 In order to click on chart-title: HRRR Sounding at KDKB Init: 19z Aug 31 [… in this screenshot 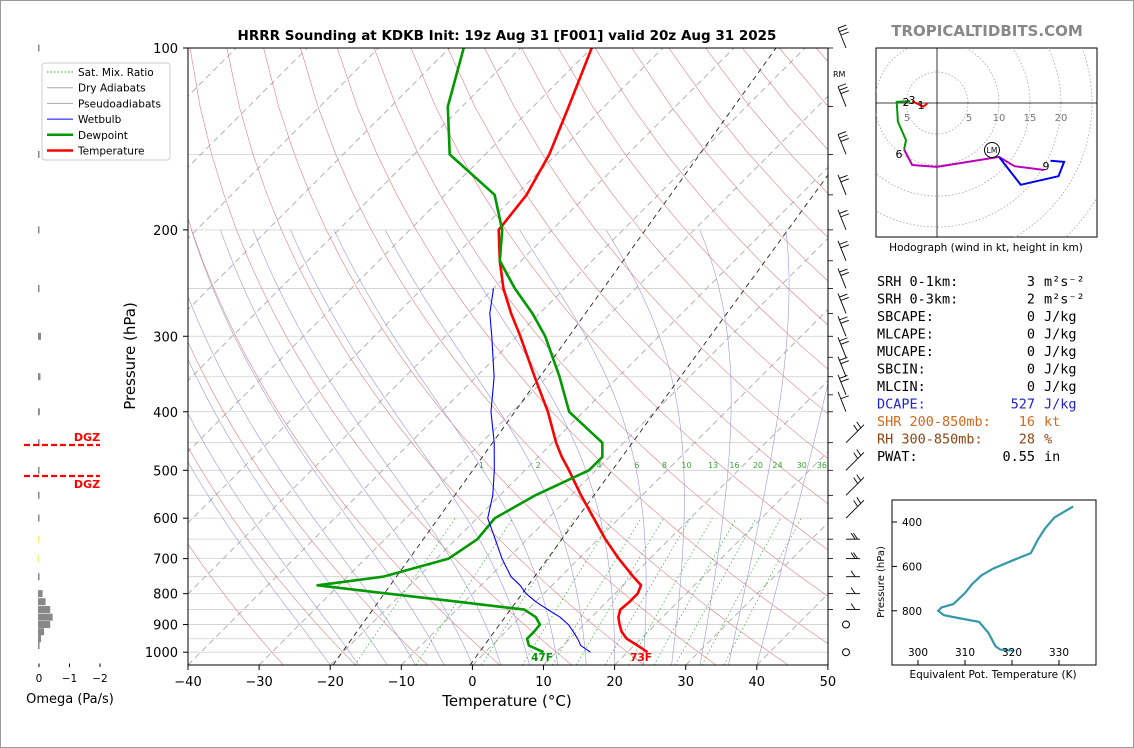, I will do `click(507, 36)`.